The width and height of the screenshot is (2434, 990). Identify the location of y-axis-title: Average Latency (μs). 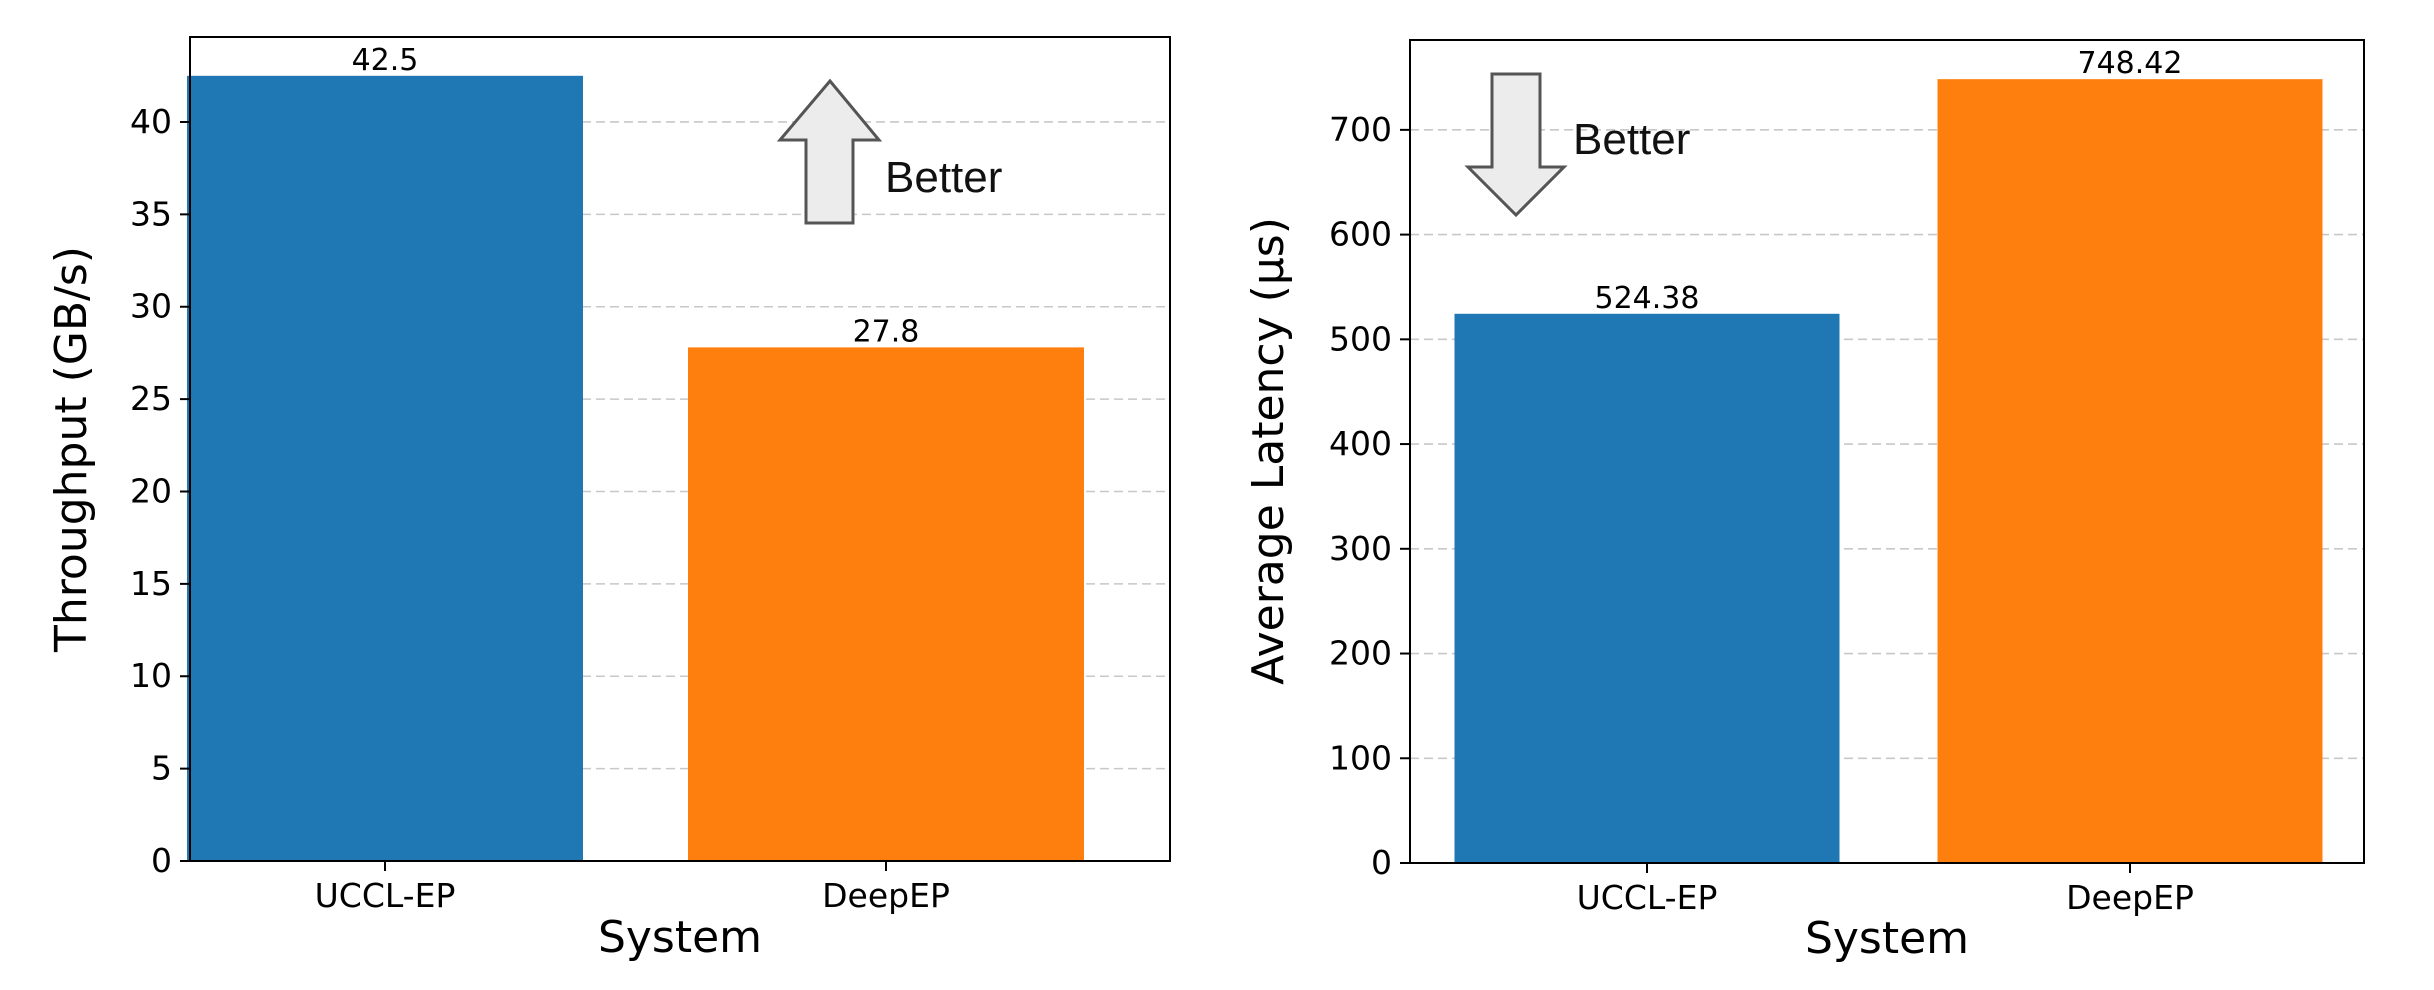
(1268, 451).